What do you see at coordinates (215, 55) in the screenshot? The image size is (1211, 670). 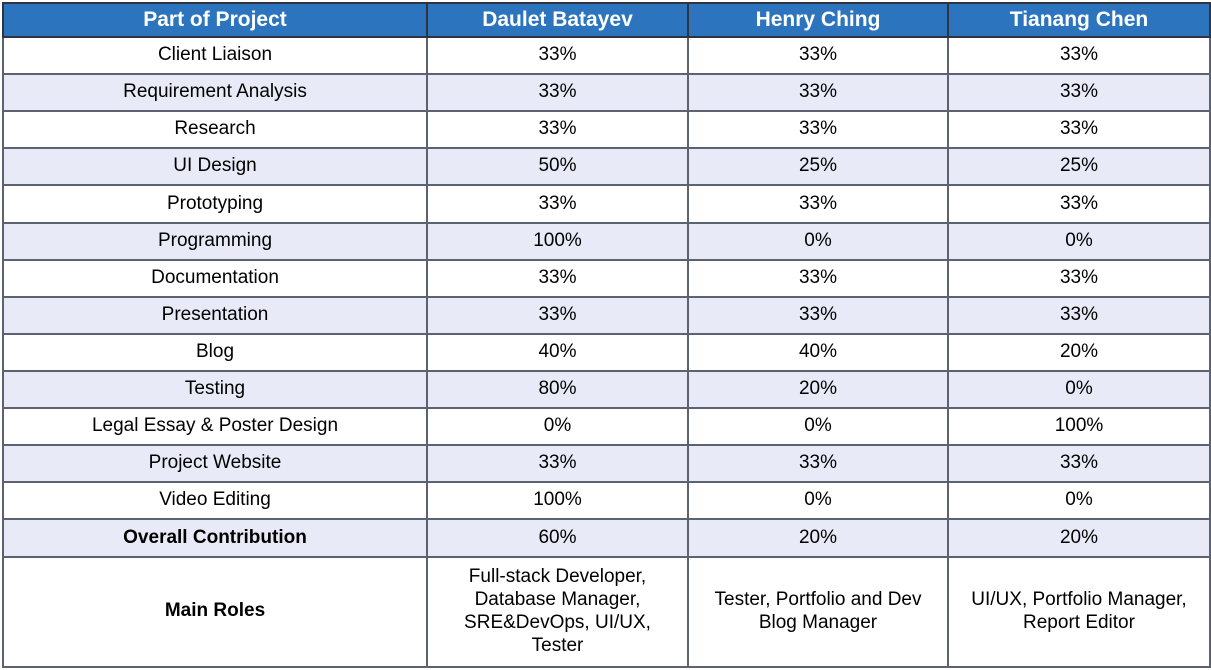 I see `cell-part-label: Client Liaison` at bounding box center [215, 55].